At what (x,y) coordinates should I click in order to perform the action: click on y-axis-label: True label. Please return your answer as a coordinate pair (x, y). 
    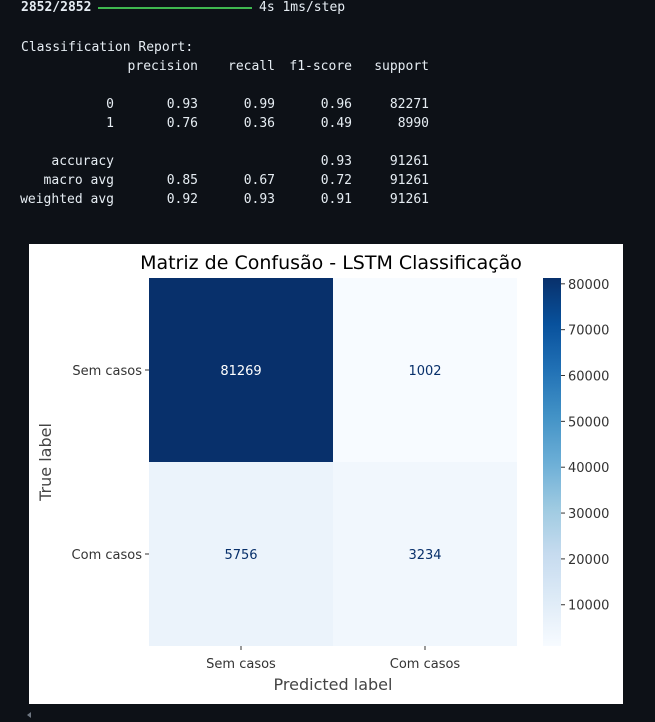
    Looking at the image, I should click on (45, 462).